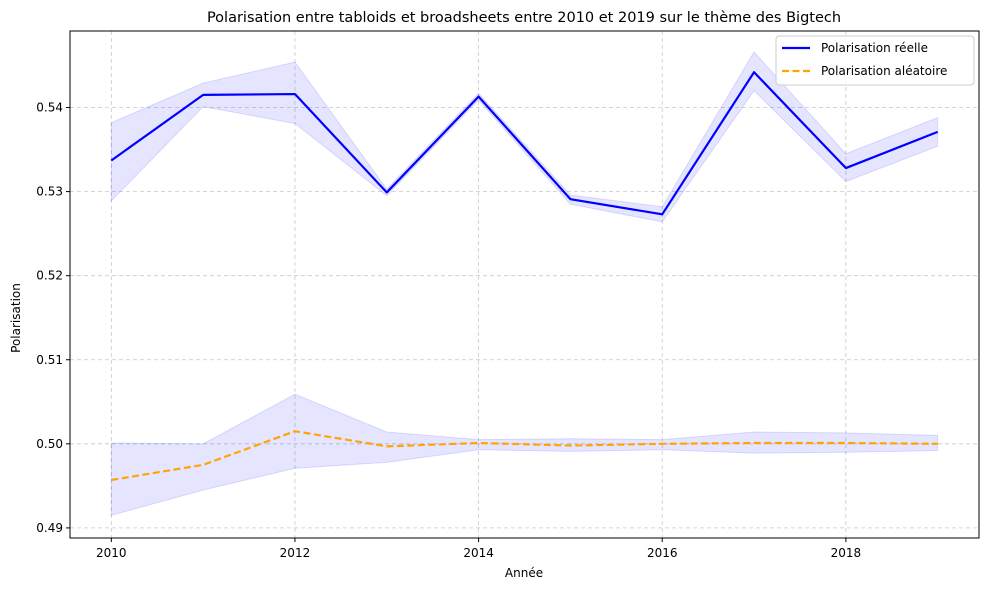 This screenshot has height=590, width=989. I want to click on y-tick-label: 0.51, so click(49, 360).